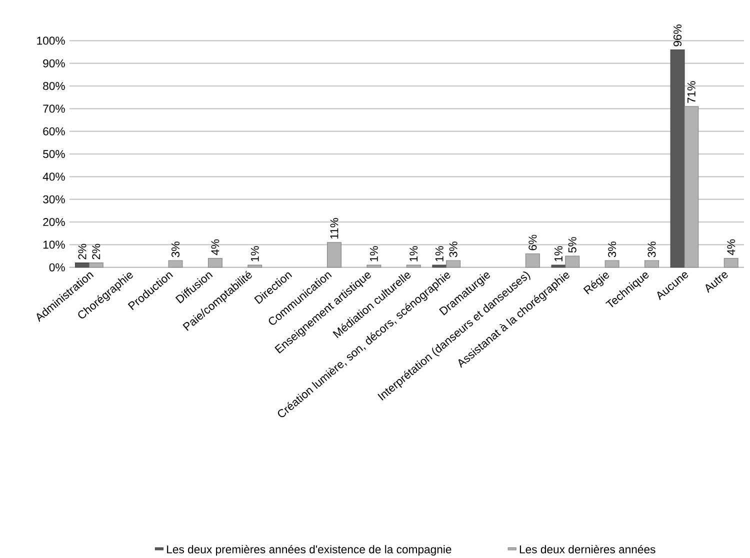  Describe the element at coordinates (691, 92) in the screenshot. I see `data-label: 71%` at that location.